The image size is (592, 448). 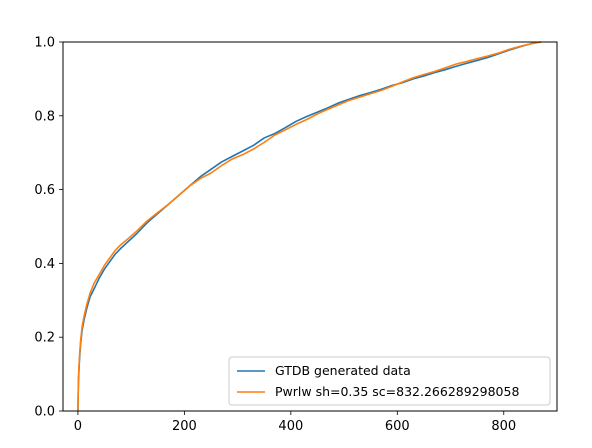 What do you see at coordinates (44, 116) in the screenshot?
I see `y-tick-label: 0.8` at bounding box center [44, 116].